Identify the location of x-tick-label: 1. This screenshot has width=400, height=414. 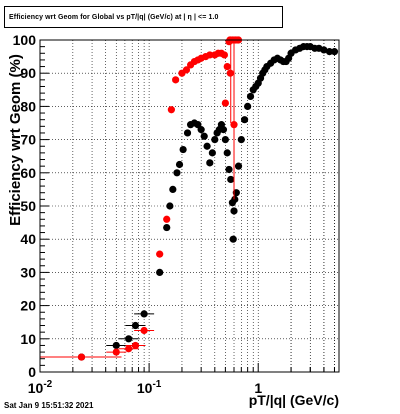
(258, 388).